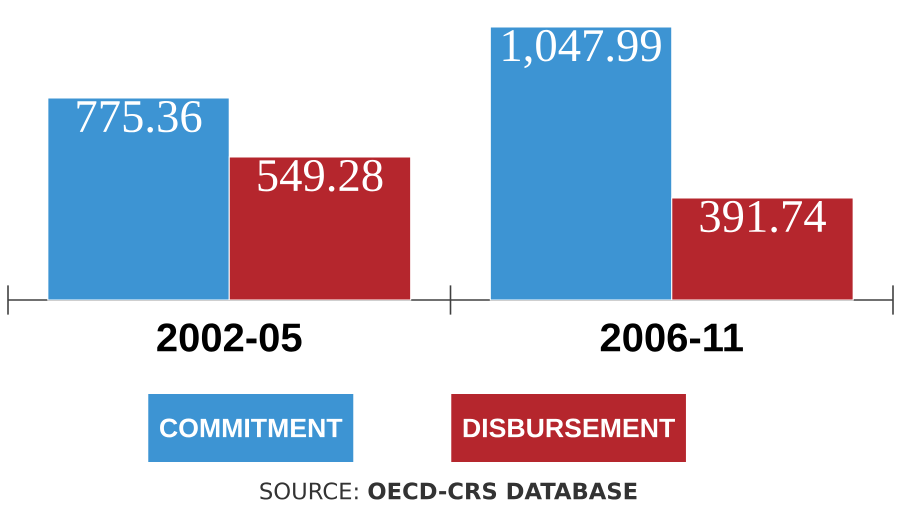 The image size is (897, 505). I want to click on data-label: 775.36, so click(139, 116).